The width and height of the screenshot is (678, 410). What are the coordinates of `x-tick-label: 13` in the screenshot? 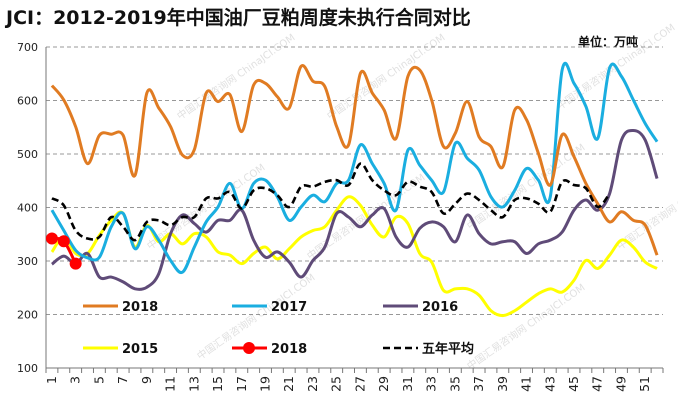 It's located at (193, 384).